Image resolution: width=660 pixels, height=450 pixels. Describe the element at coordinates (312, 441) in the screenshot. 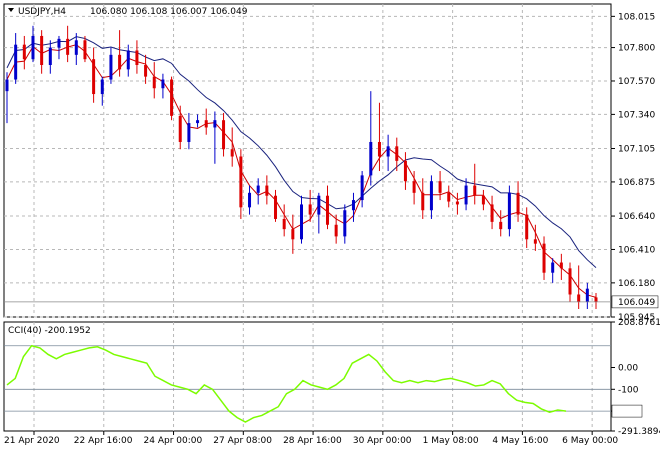

I see `time-tick-label: 28 Apr 16:00` at that location.